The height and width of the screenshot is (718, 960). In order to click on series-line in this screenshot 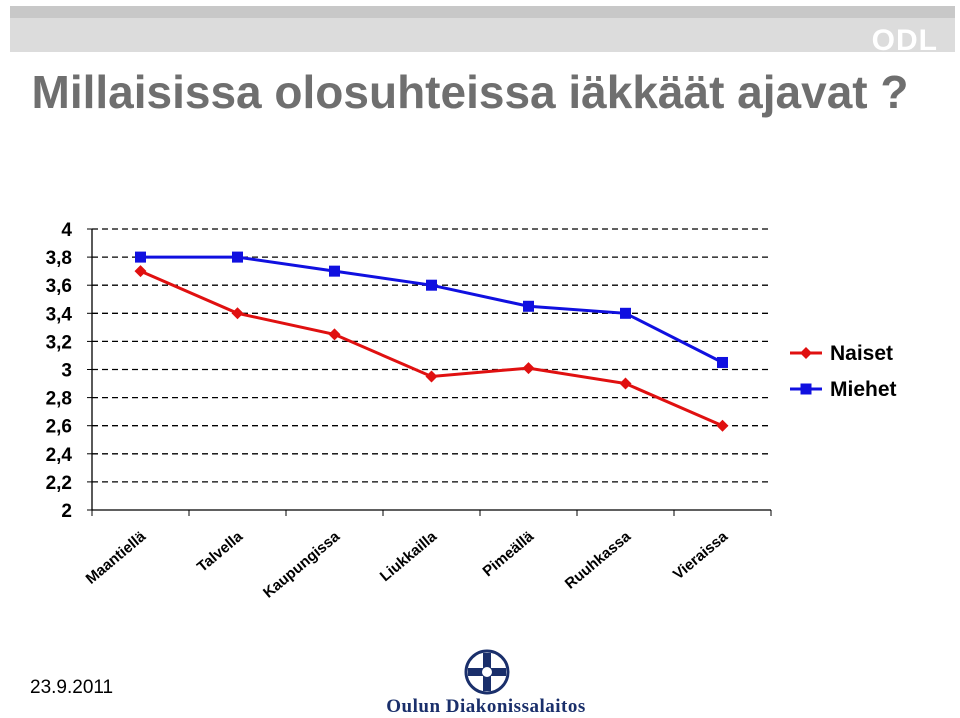, I will do `click(431, 348)`.